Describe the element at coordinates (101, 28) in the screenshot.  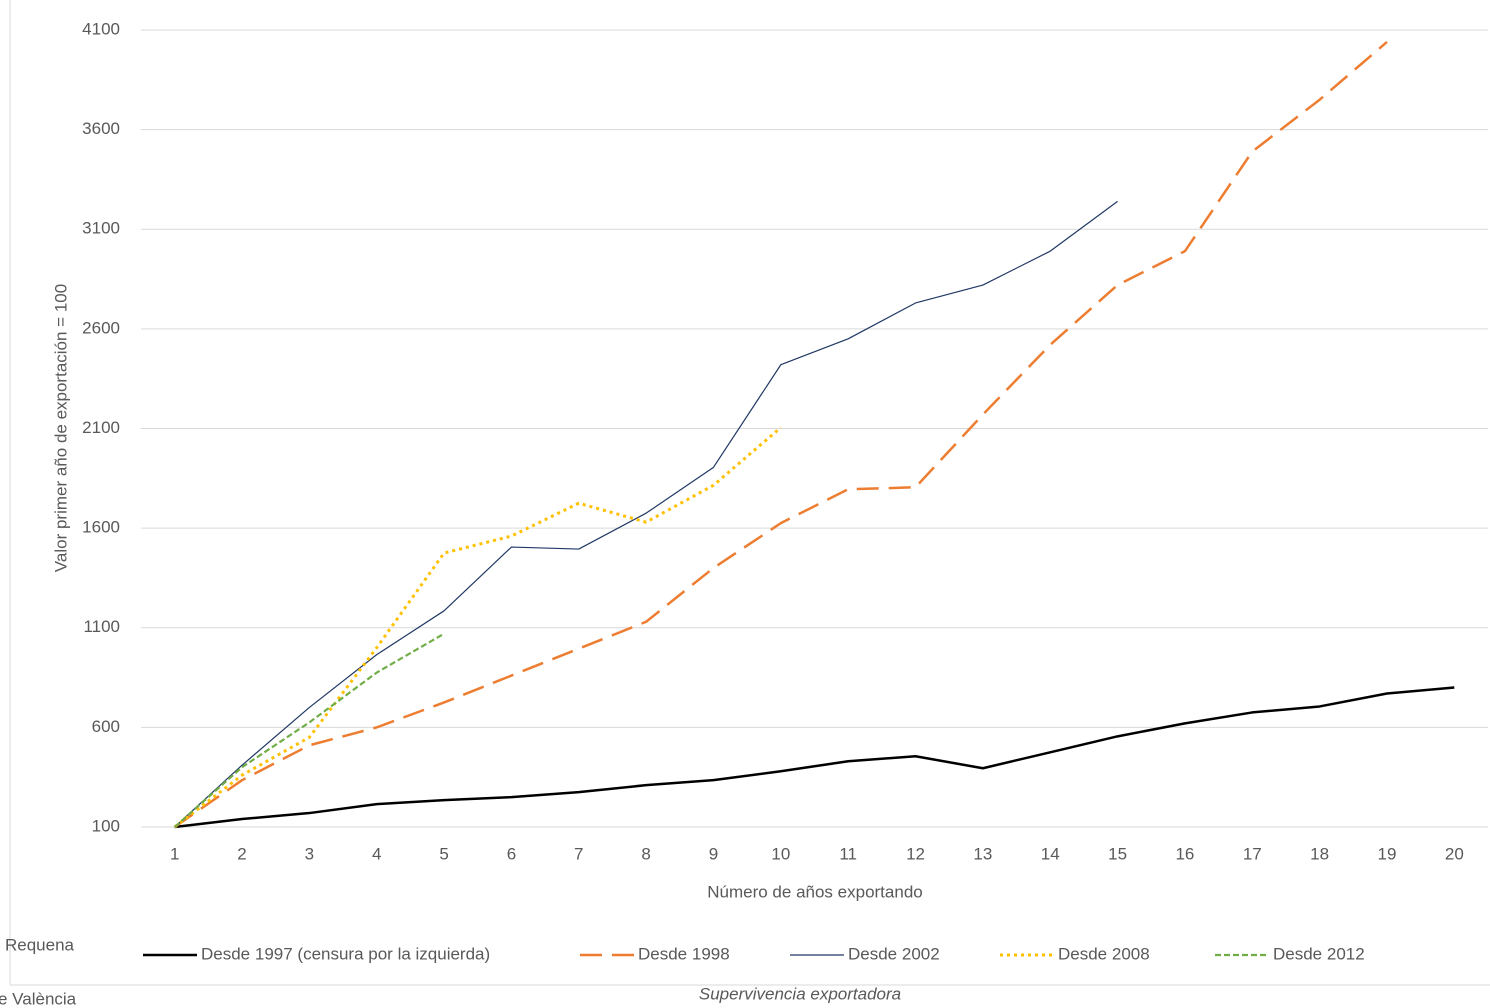
I see `y-tick-label: 4100` at that location.